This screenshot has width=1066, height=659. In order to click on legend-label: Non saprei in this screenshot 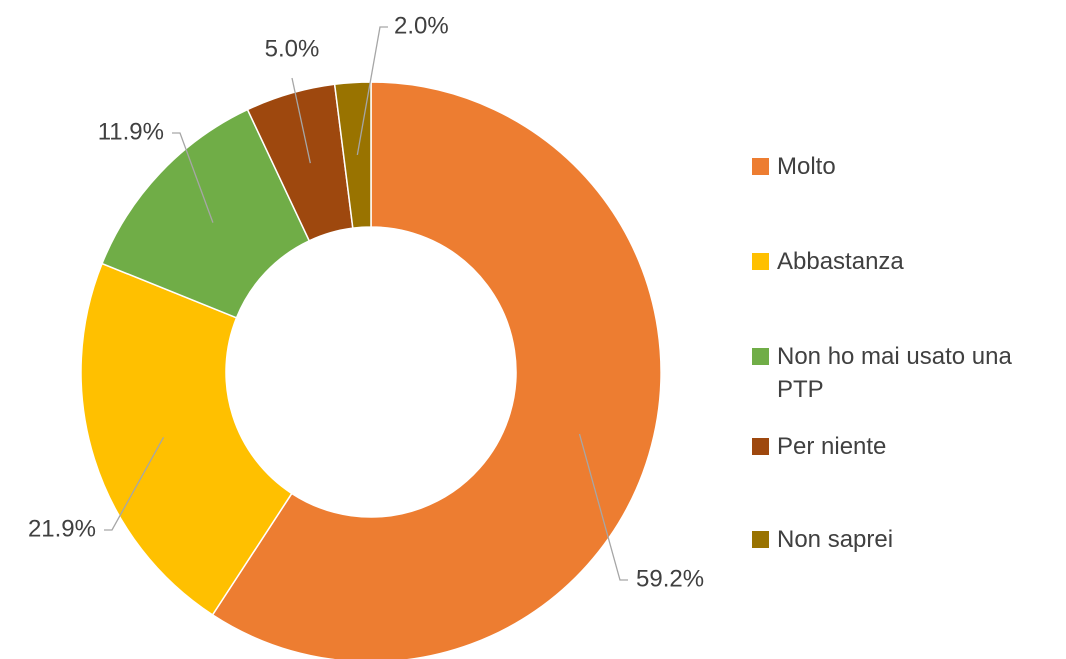, I will do `click(835, 539)`.